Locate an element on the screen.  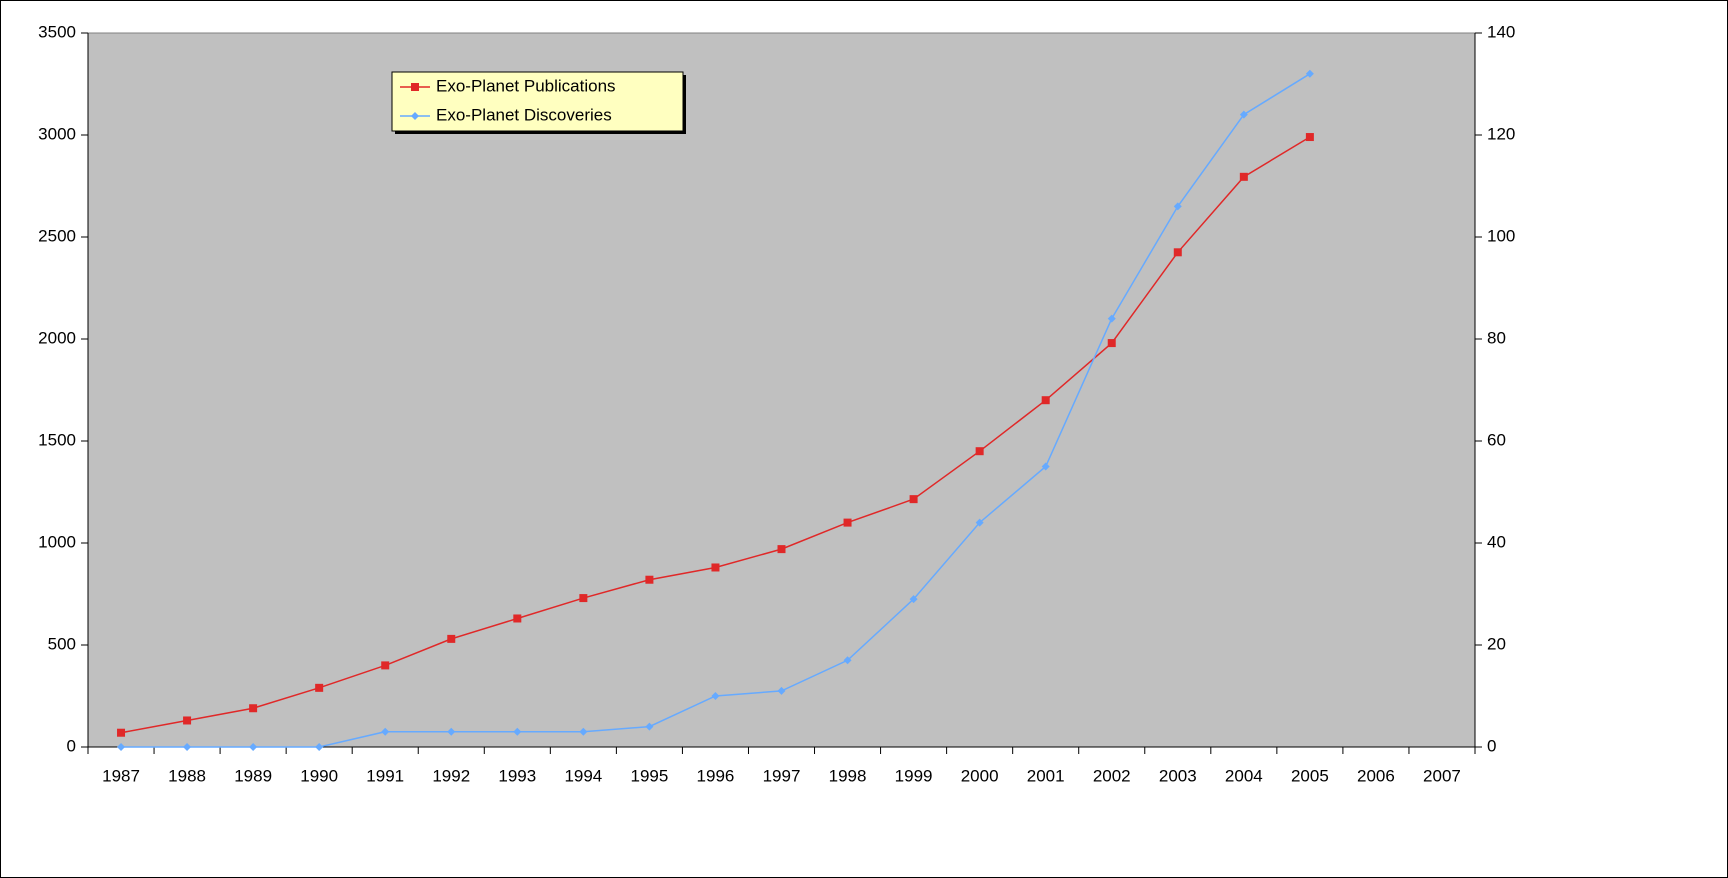
y-tick-label: 500 is located at coordinates (62, 643).